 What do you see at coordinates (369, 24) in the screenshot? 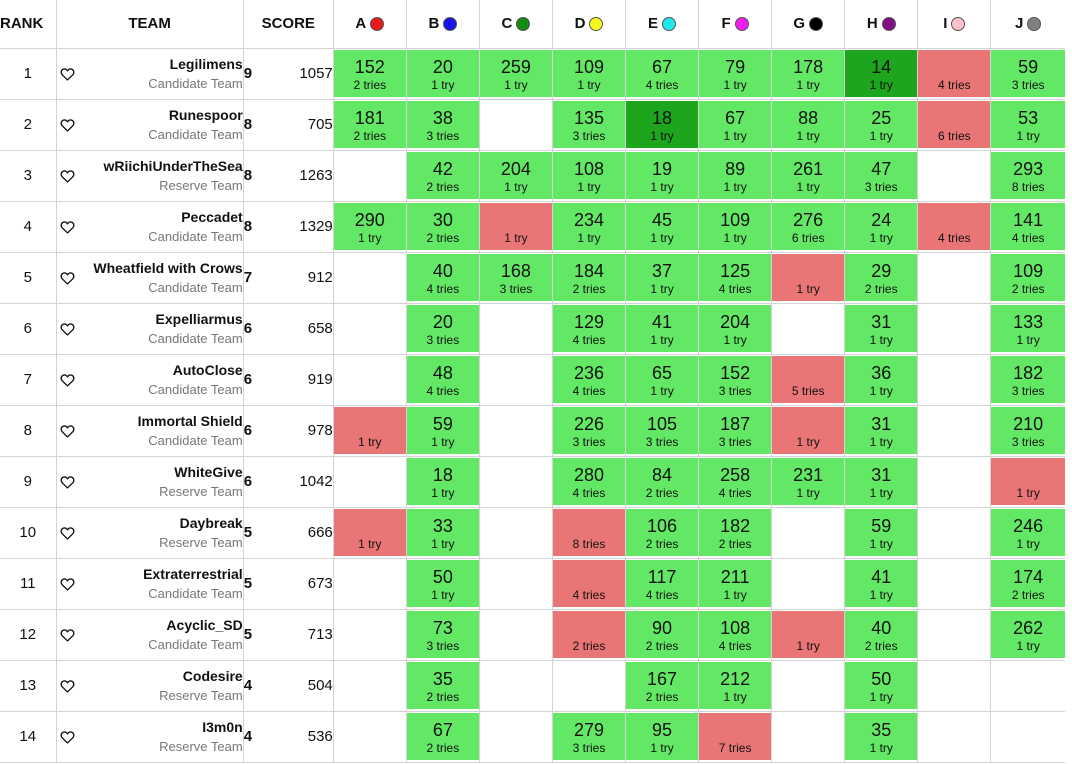
I see `problem-header: A` at bounding box center [369, 24].